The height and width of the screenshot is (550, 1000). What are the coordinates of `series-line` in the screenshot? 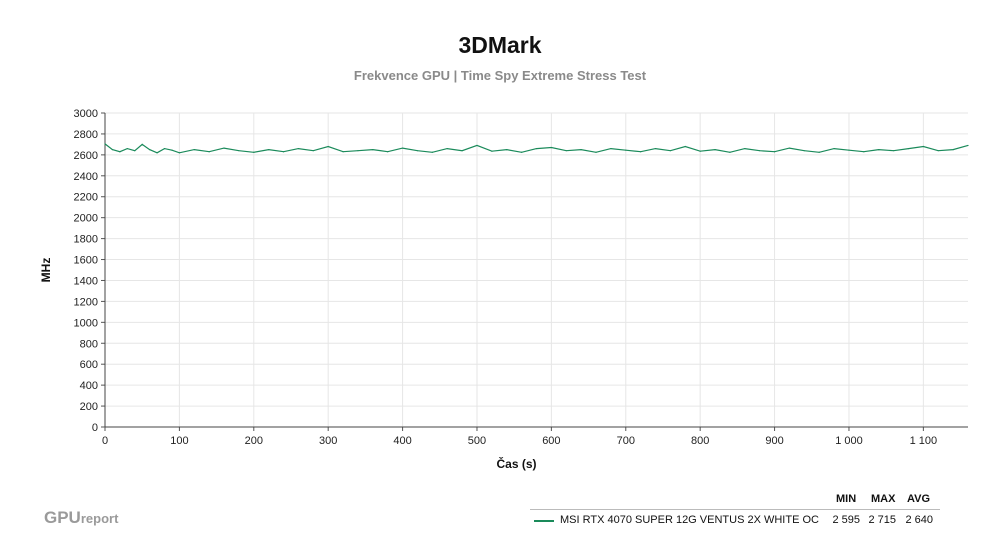 It's located at (536, 148).